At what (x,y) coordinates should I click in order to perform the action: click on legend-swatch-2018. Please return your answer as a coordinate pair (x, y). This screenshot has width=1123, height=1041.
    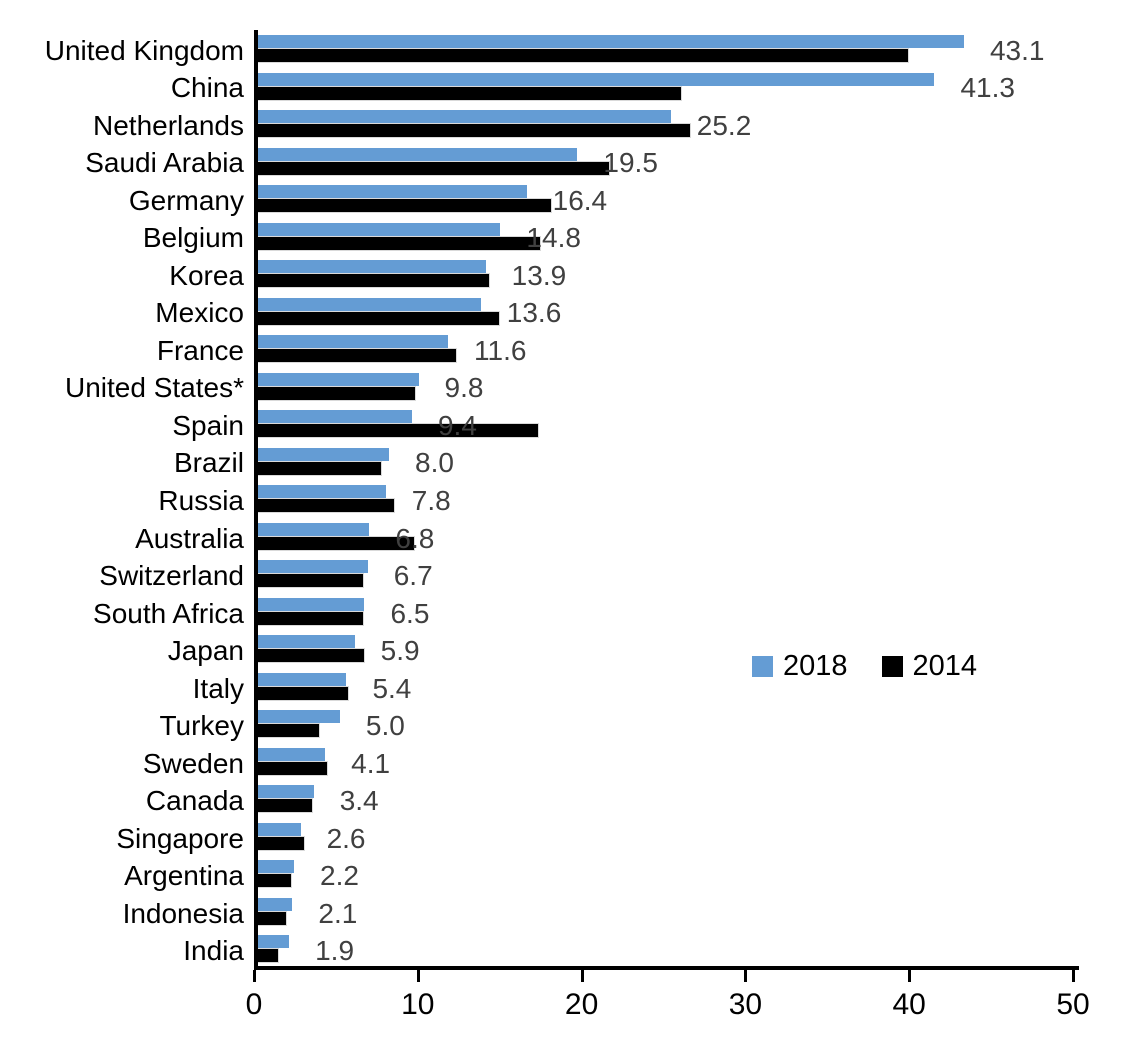
    Looking at the image, I should click on (762, 666).